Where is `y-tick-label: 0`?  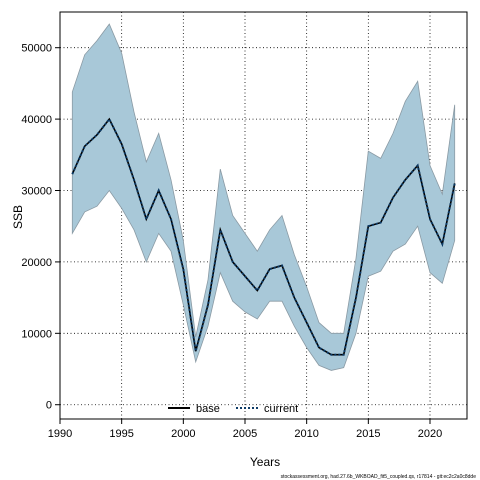
y-tick-label: 0 is located at coordinates (49, 406).